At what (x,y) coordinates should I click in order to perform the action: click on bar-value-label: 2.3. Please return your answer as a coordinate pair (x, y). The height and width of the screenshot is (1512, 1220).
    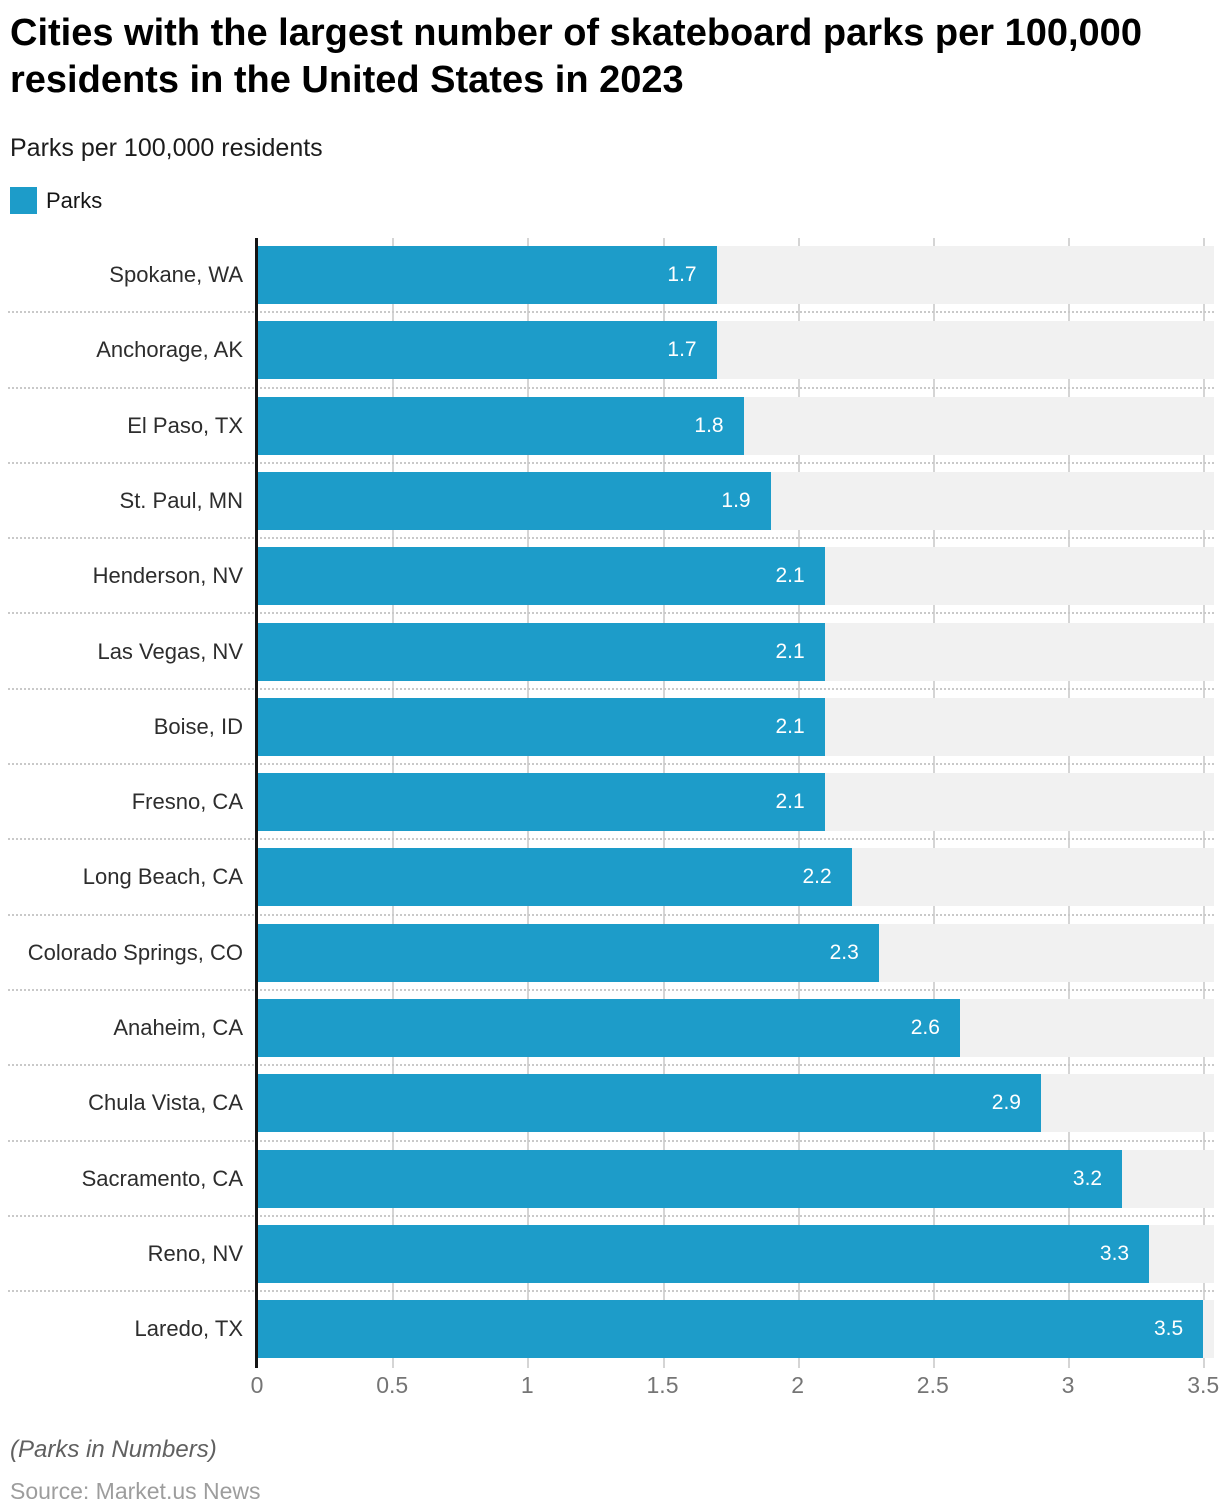
    Looking at the image, I should click on (844, 952).